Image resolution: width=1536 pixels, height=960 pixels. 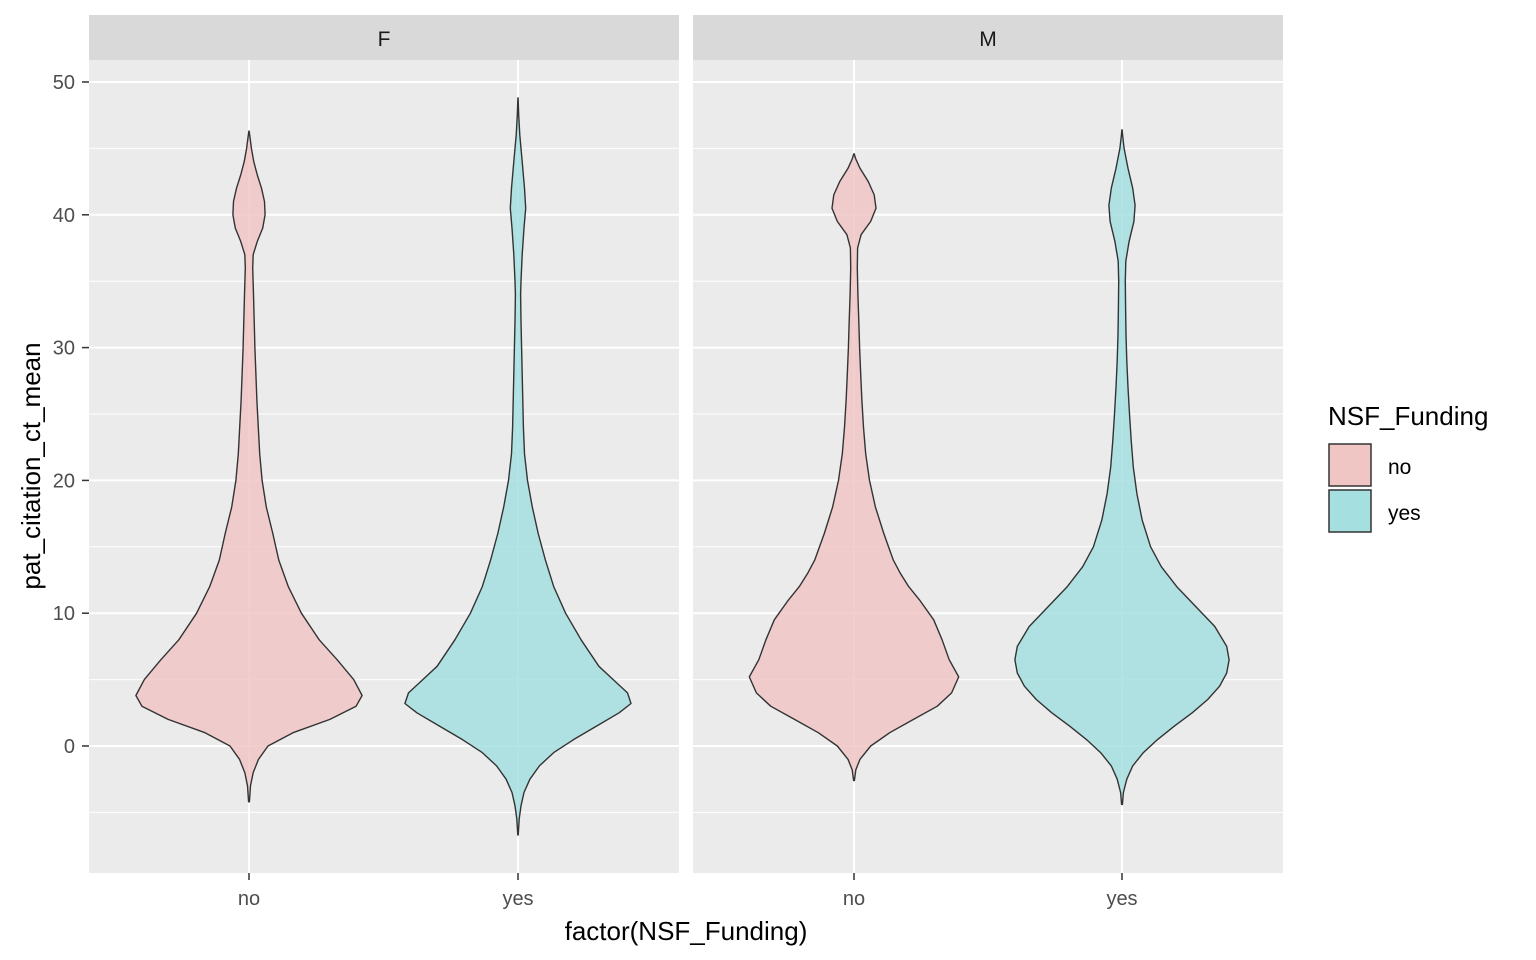 I want to click on legend-key-no, so click(x=1350, y=465).